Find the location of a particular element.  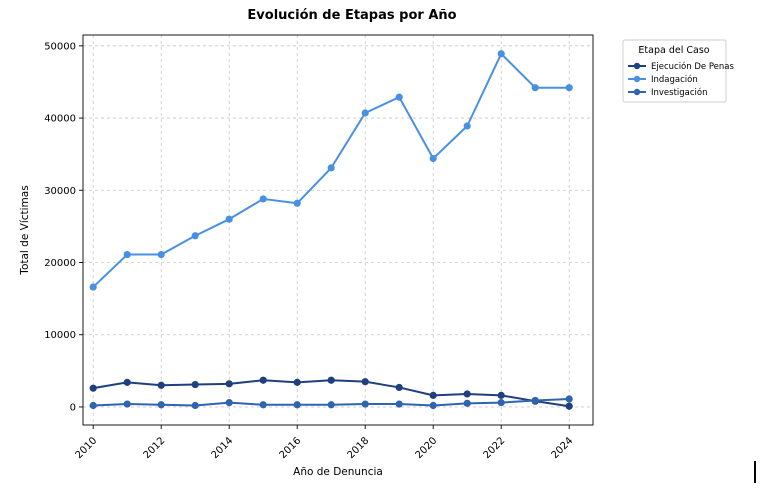

x-axis-ticks: 2010 2012 2014 2016 2018 2020 2022 2024 is located at coordinates (325, 443).